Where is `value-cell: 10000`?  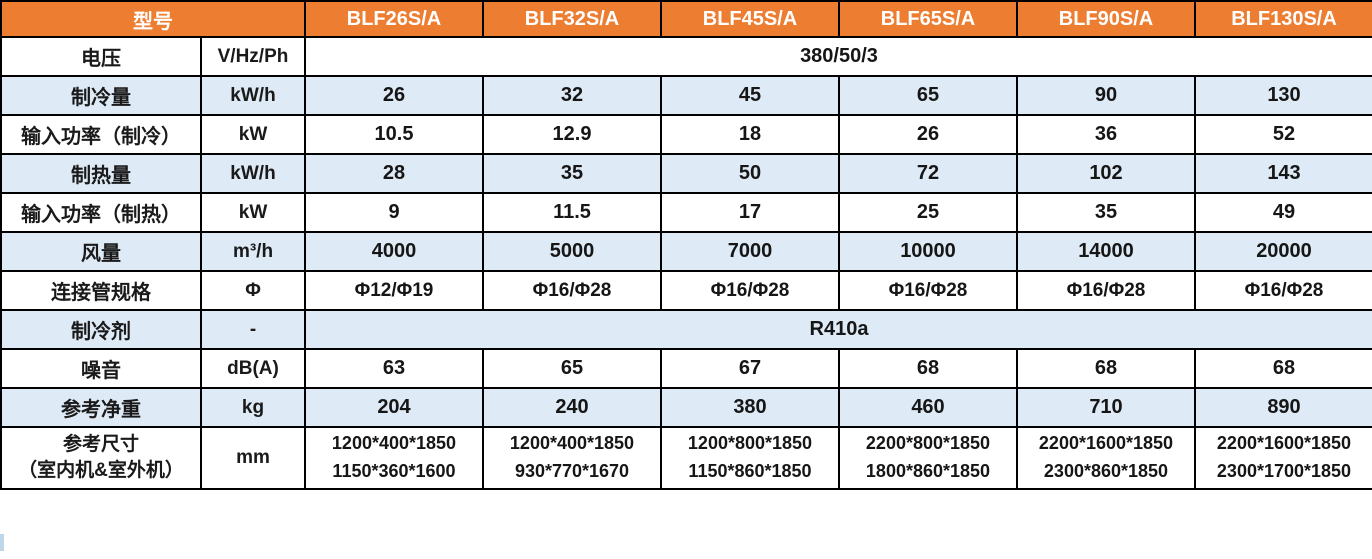 value-cell: 10000 is located at coordinates (928, 251).